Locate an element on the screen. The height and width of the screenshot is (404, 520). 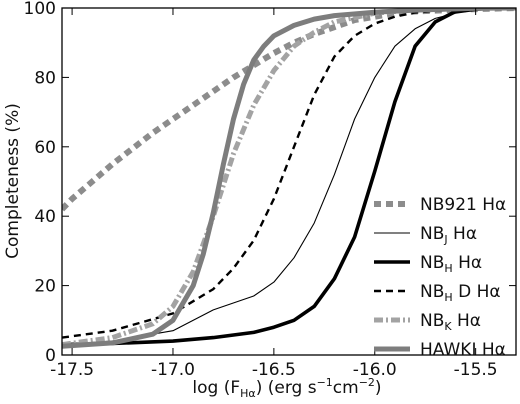
x-axis-title: log (FHα) (erg s−1cm−2) is located at coordinates (286, 388).